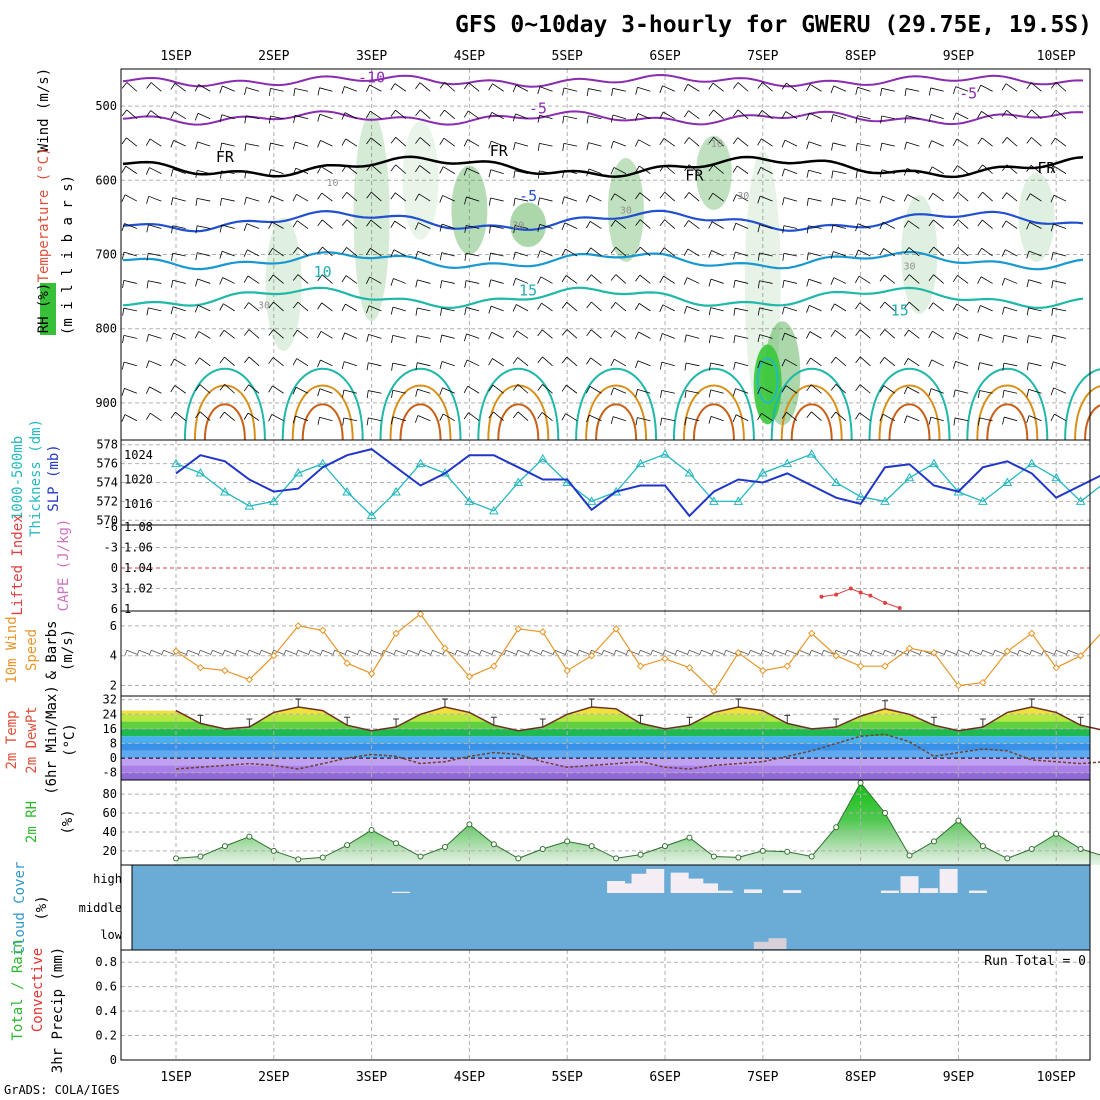 This screenshot has width=1100, height=1100. I want to click on cape-marker, so click(885, 602).